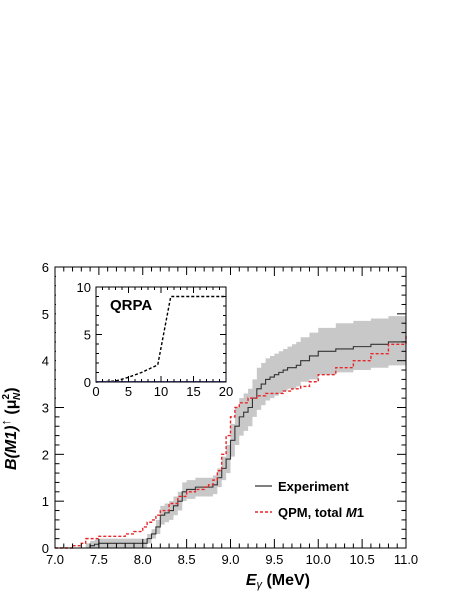  I want to click on y-tick-label: 3, so click(45, 408).